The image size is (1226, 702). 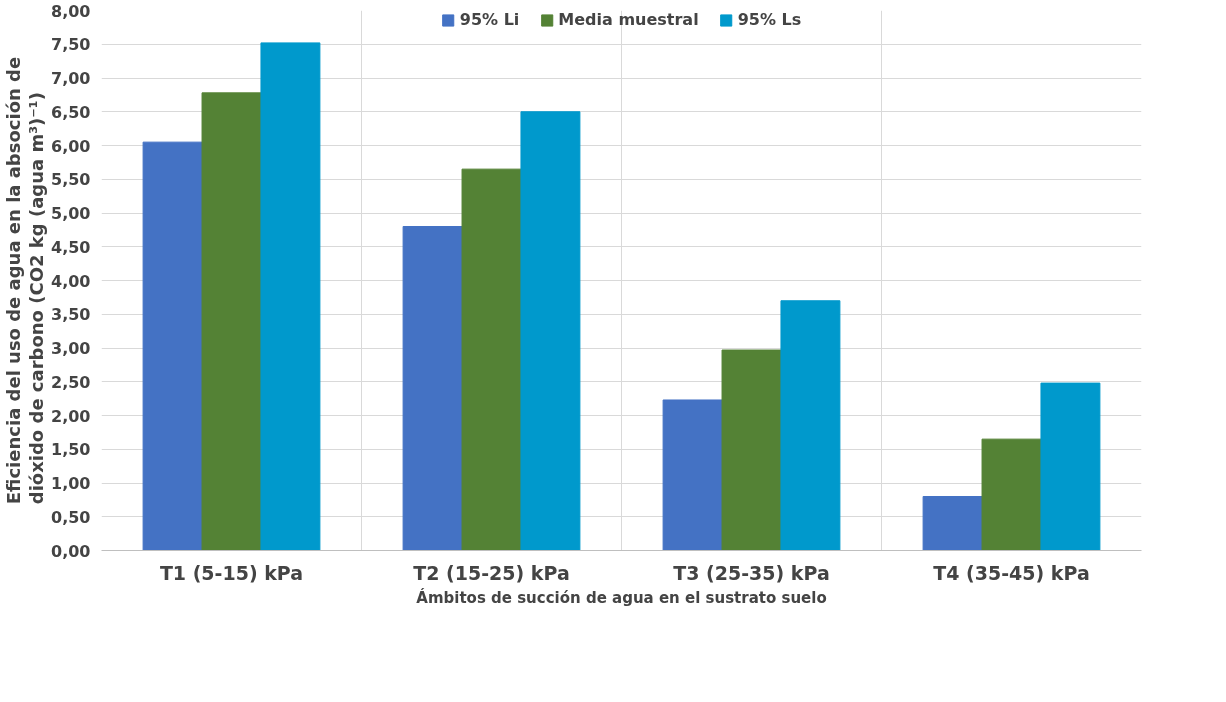 I want to click on y-tick-label: 0,50, so click(x=71, y=517).